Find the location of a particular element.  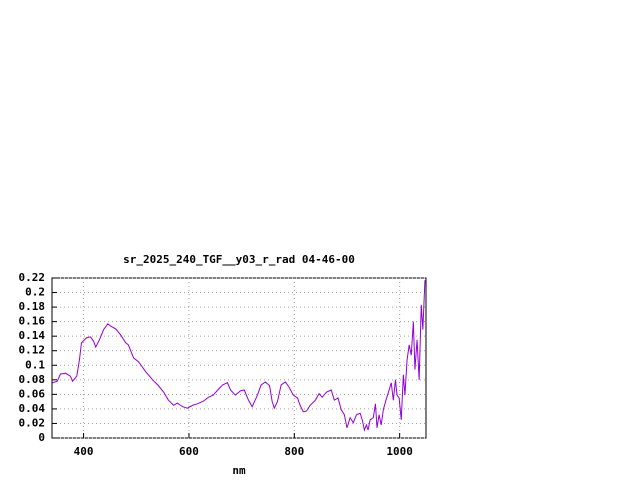

y-tick-label: 0.2 is located at coordinates (35, 292).